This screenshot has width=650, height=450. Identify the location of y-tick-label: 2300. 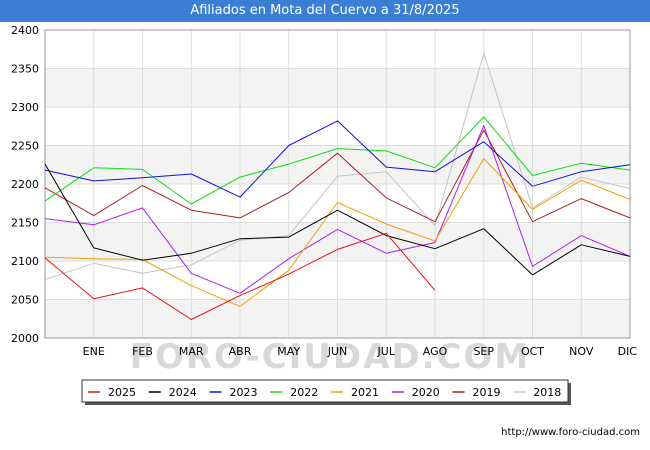
(25, 107).